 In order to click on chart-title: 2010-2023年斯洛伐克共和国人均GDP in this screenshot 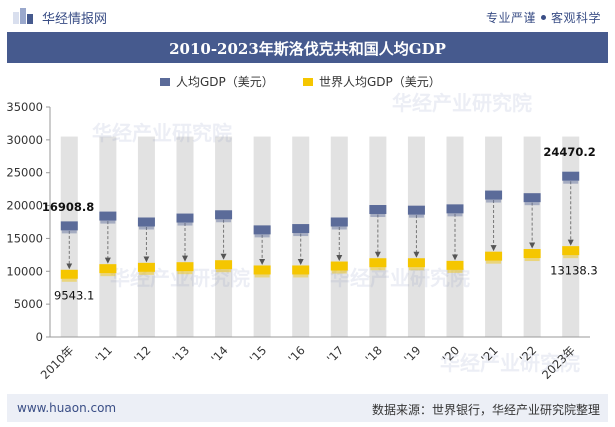, I will do `click(307, 49)`.